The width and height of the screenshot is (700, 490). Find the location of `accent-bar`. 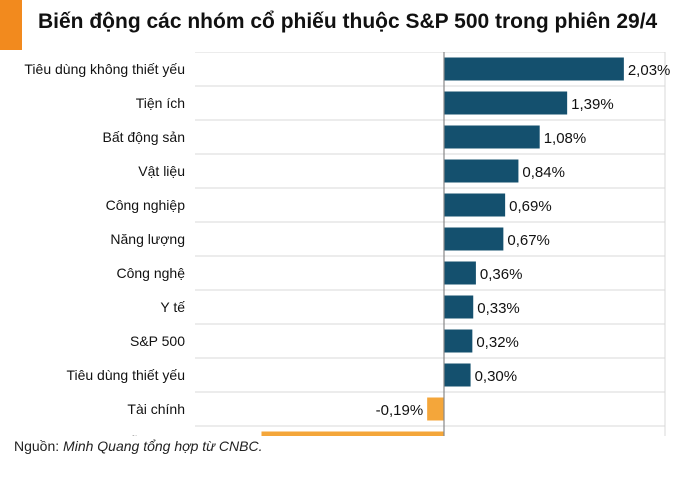

accent-bar is located at coordinates (11, 25).